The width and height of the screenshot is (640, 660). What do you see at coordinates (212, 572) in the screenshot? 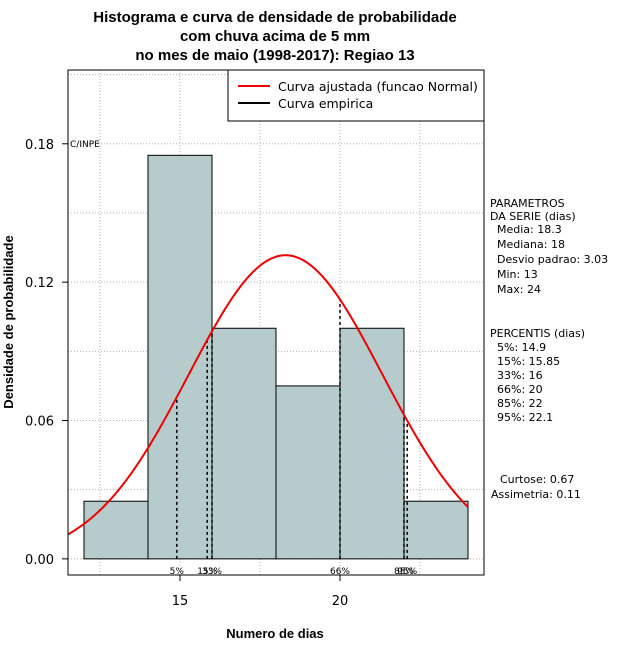
I see `percentile-label: 33%` at bounding box center [212, 572].